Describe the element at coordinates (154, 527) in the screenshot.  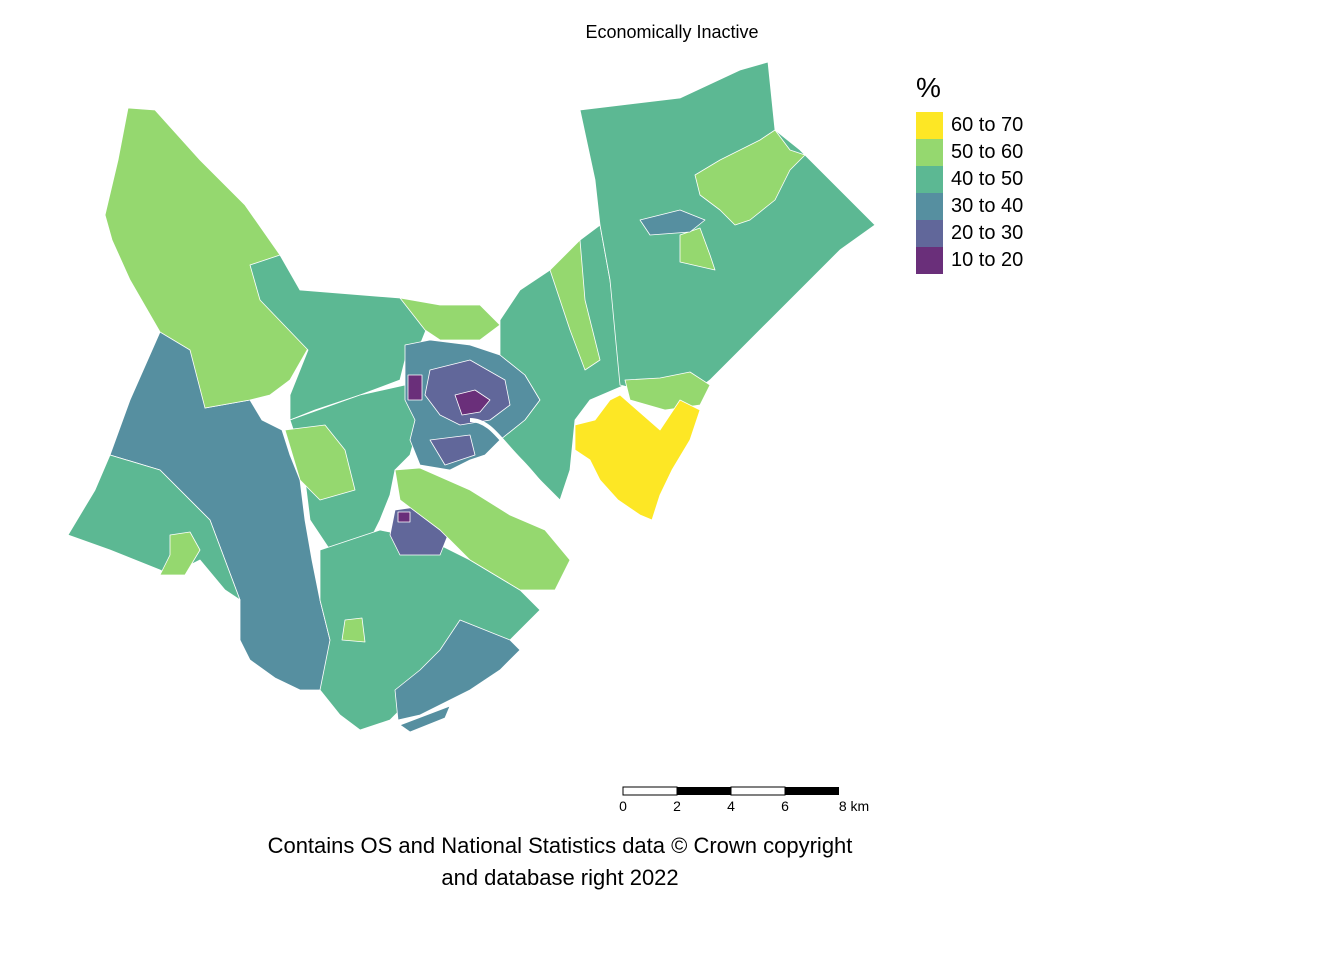
I see `region-far-west` at that location.